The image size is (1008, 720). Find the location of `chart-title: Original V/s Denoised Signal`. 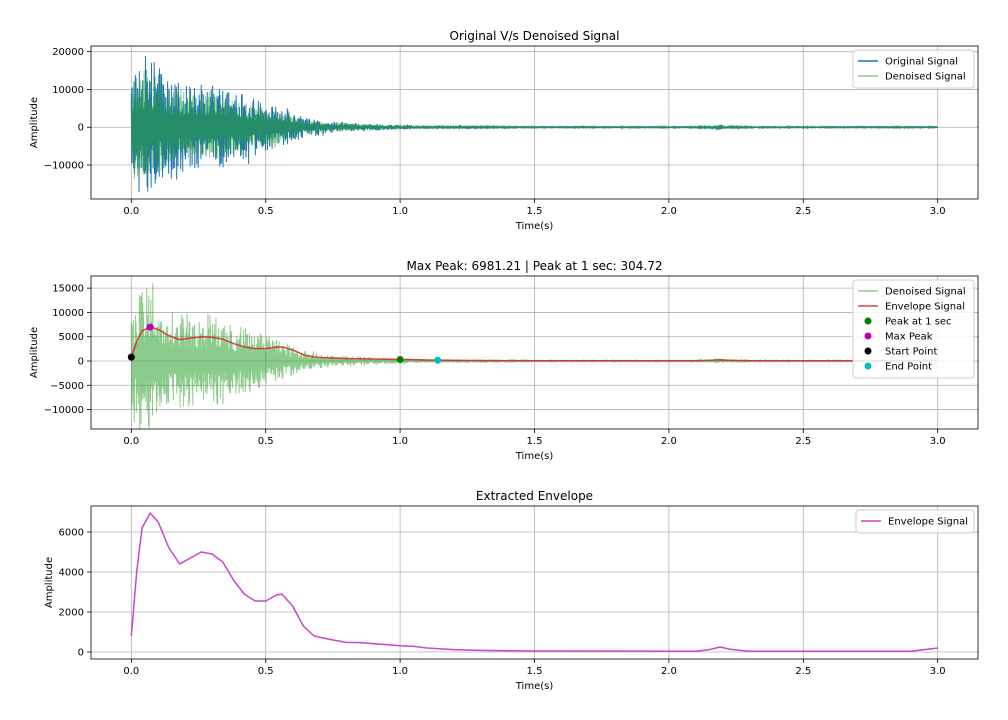

chart-title: Original V/s Denoised Signal is located at coordinates (535, 36).